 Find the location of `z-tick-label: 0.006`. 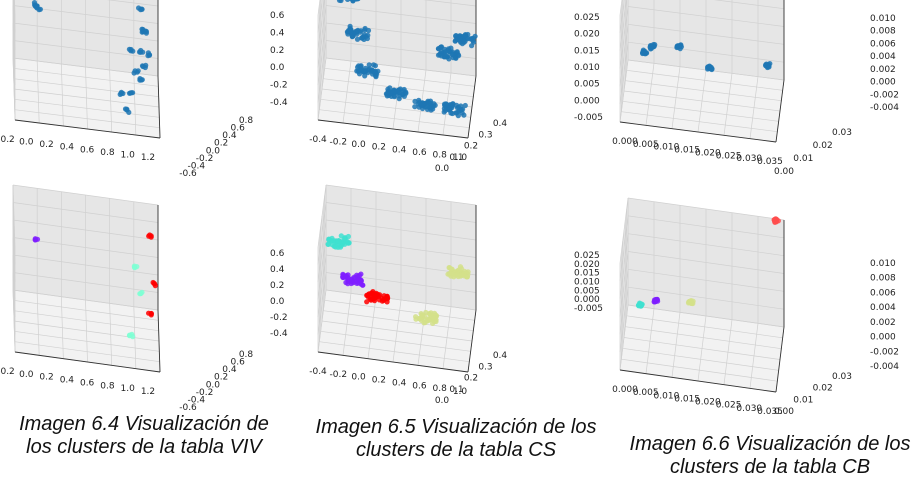

z-tick-label: 0.006 is located at coordinates (883, 293).